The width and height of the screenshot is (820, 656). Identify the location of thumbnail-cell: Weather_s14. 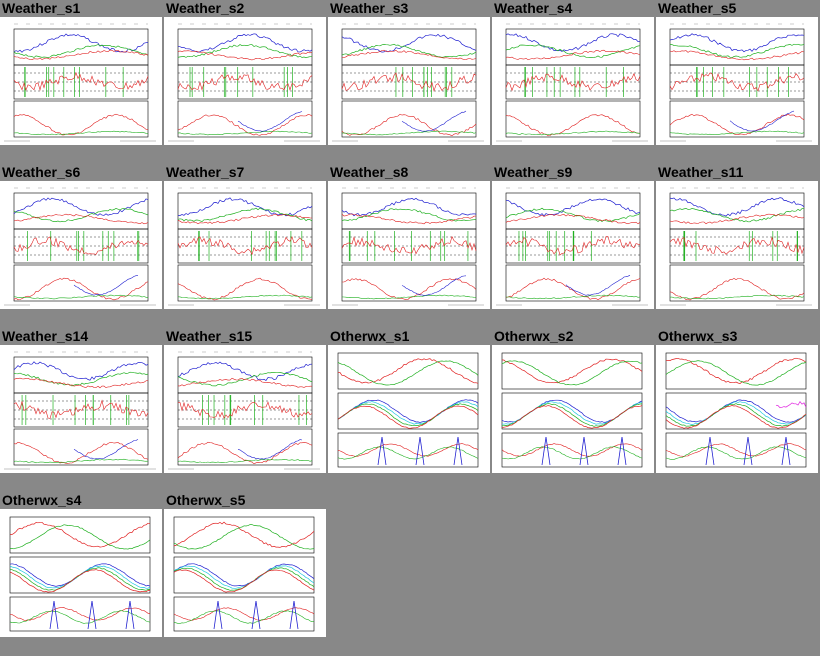
(81, 401).